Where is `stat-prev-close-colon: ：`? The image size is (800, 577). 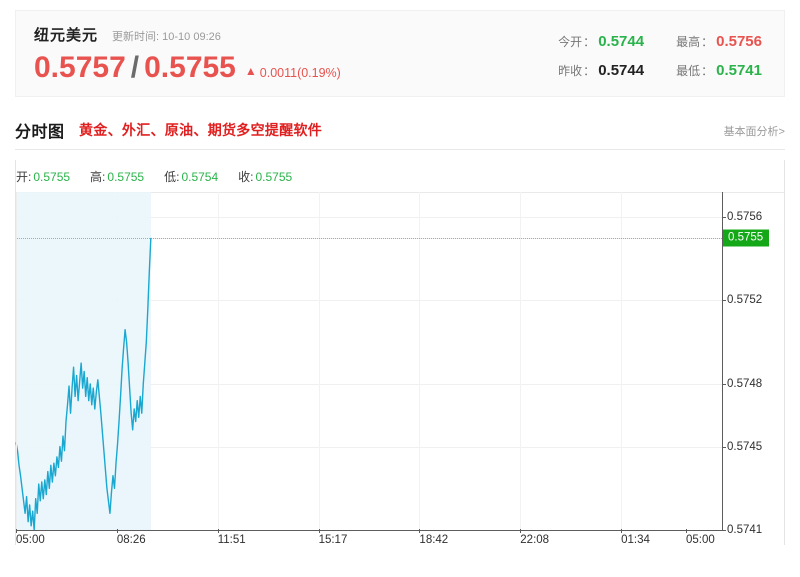
stat-prev-close-colon: ： is located at coordinates (589, 71).